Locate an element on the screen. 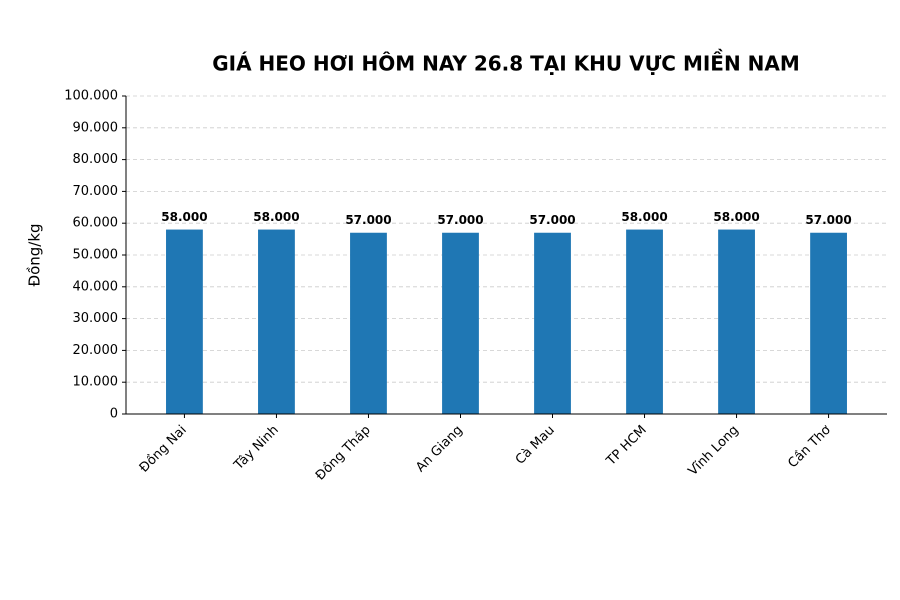 The height and width of the screenshot is (600, 900). y-tick-label: 0 is located at coordinates (114, 414).